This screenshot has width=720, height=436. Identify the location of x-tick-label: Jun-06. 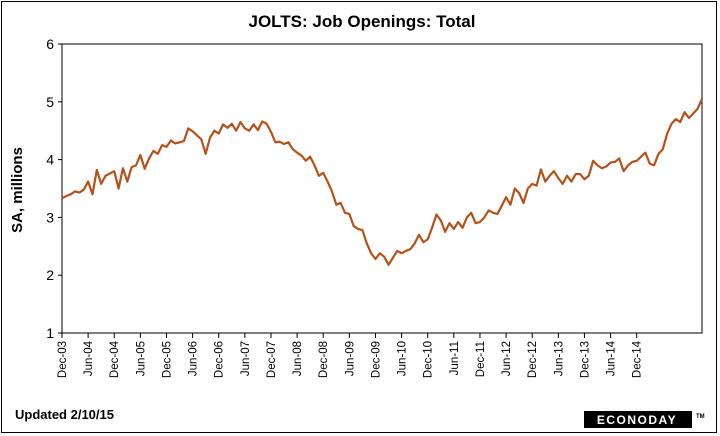
(194, 358).